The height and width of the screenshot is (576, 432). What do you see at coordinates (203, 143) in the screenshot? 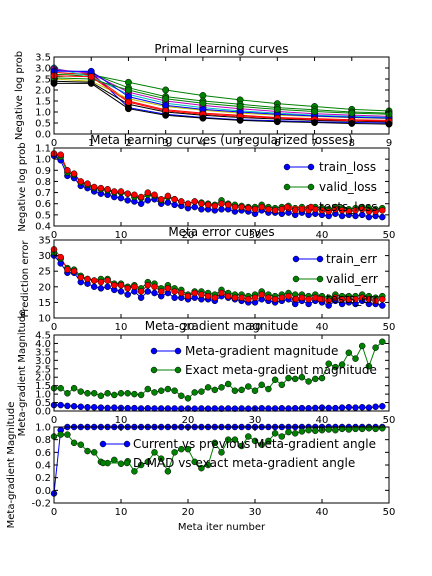
I see `x-tick-label: 4` at bounding box center [203, 143].